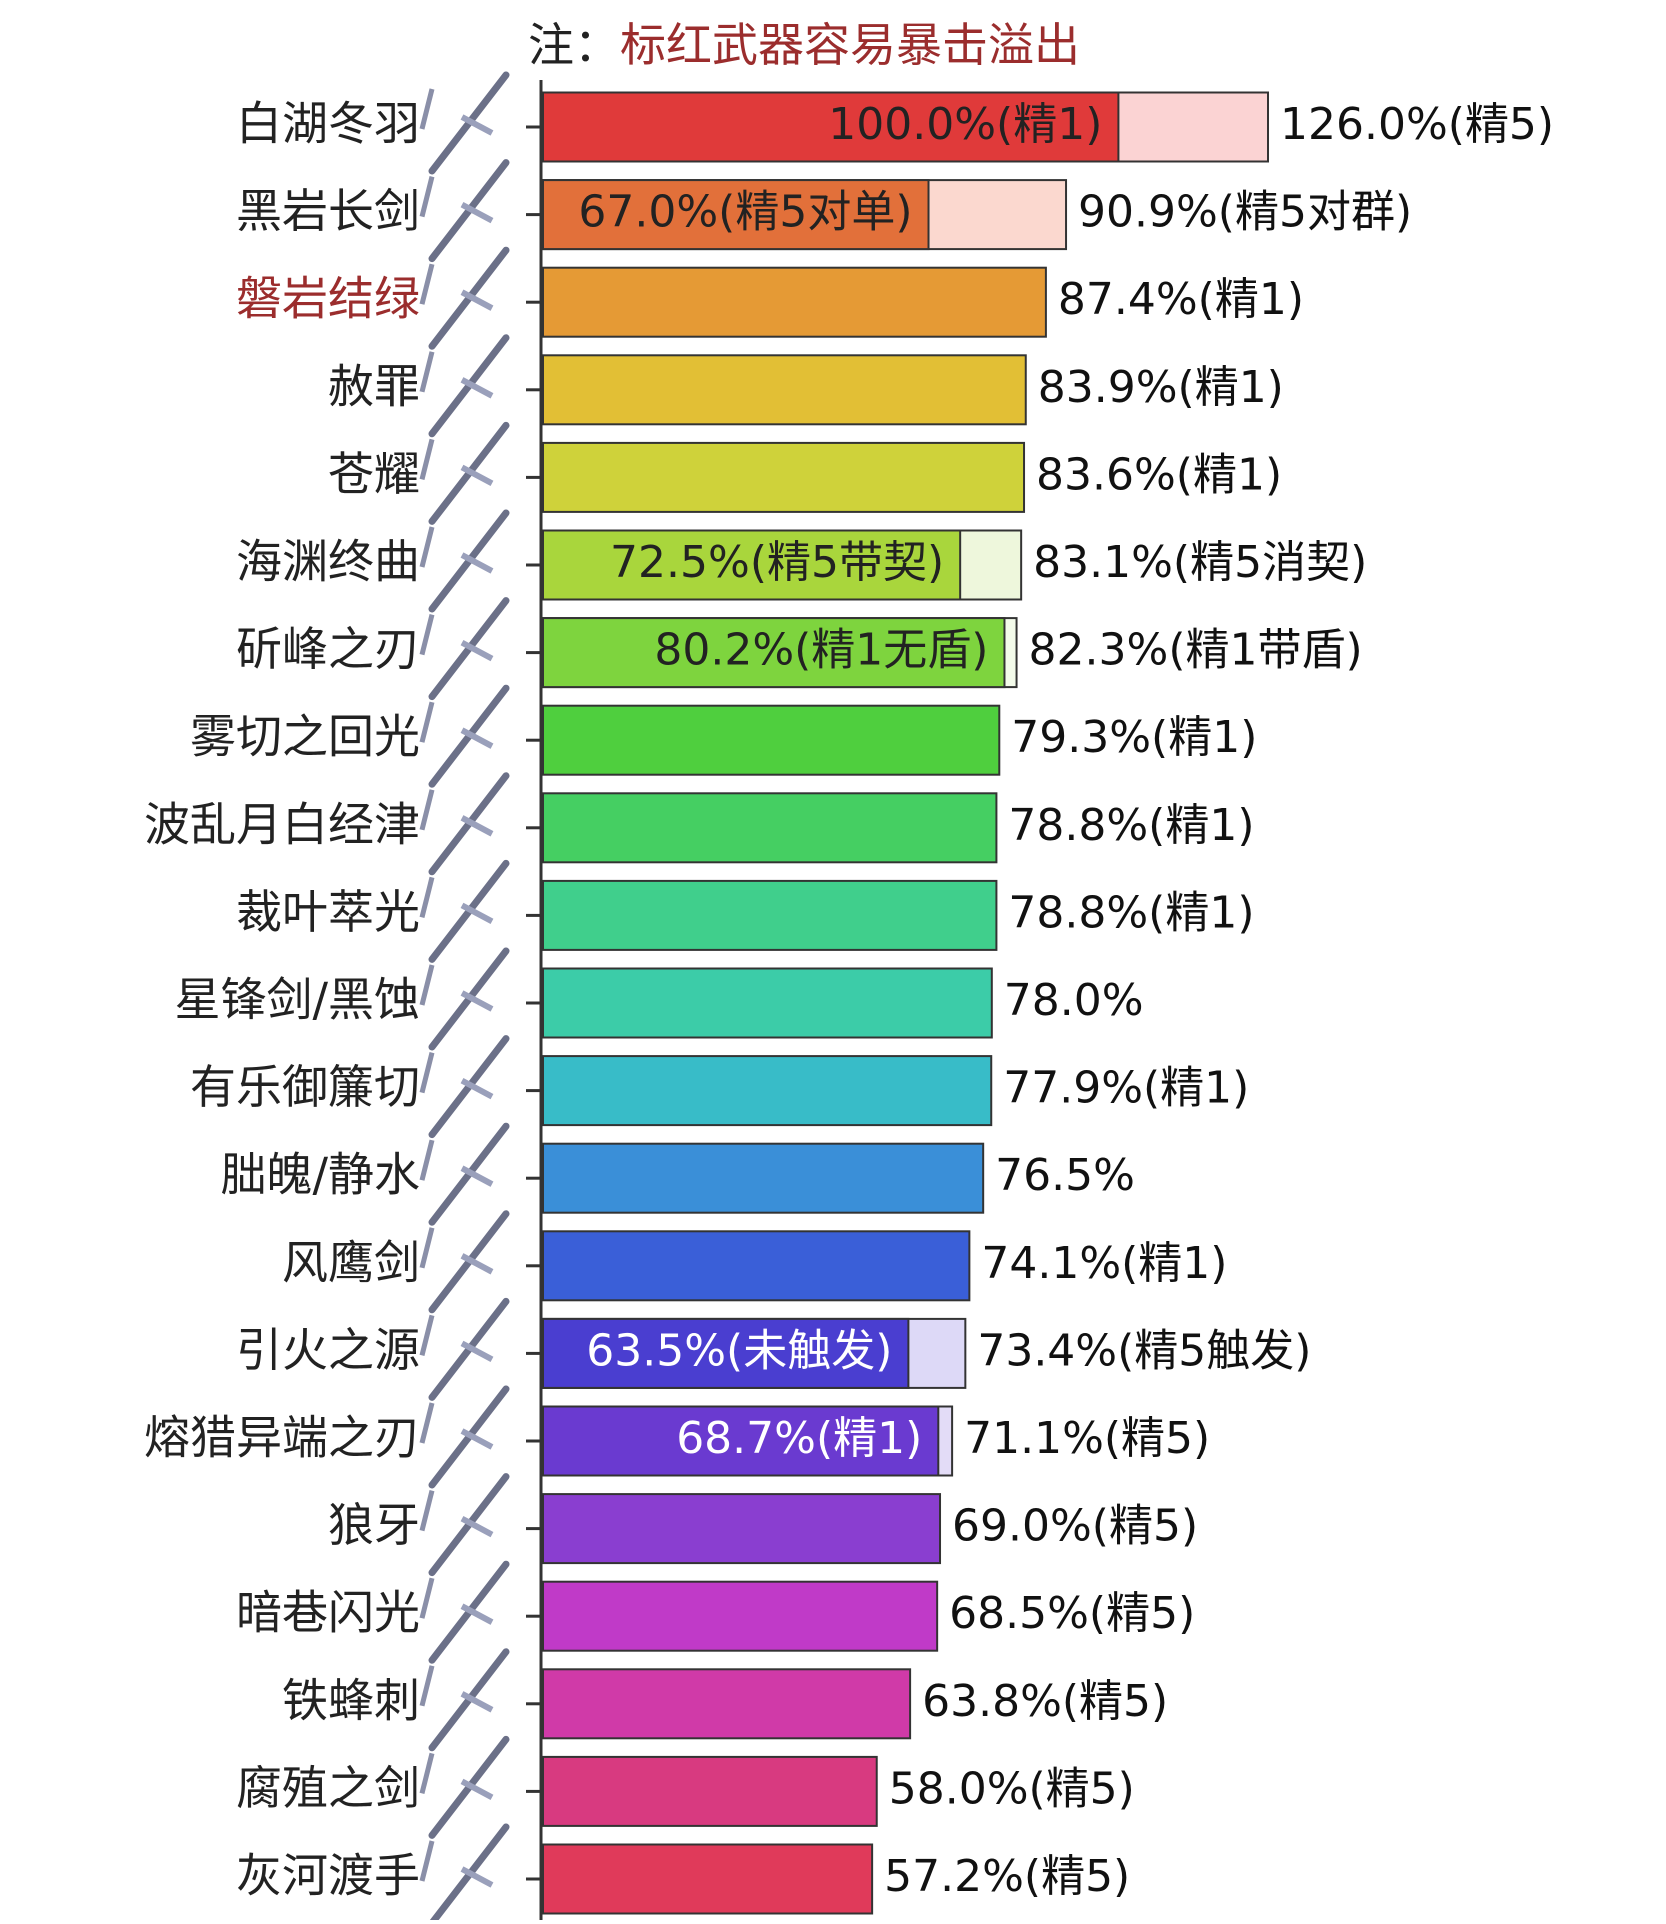 This screenshot has height=1924, width=1666. What do you see at coordinates (965, 124) in the screenshot?
I see `value-label-inside: 100.0%(精1)` at bounding box center [965, 124].